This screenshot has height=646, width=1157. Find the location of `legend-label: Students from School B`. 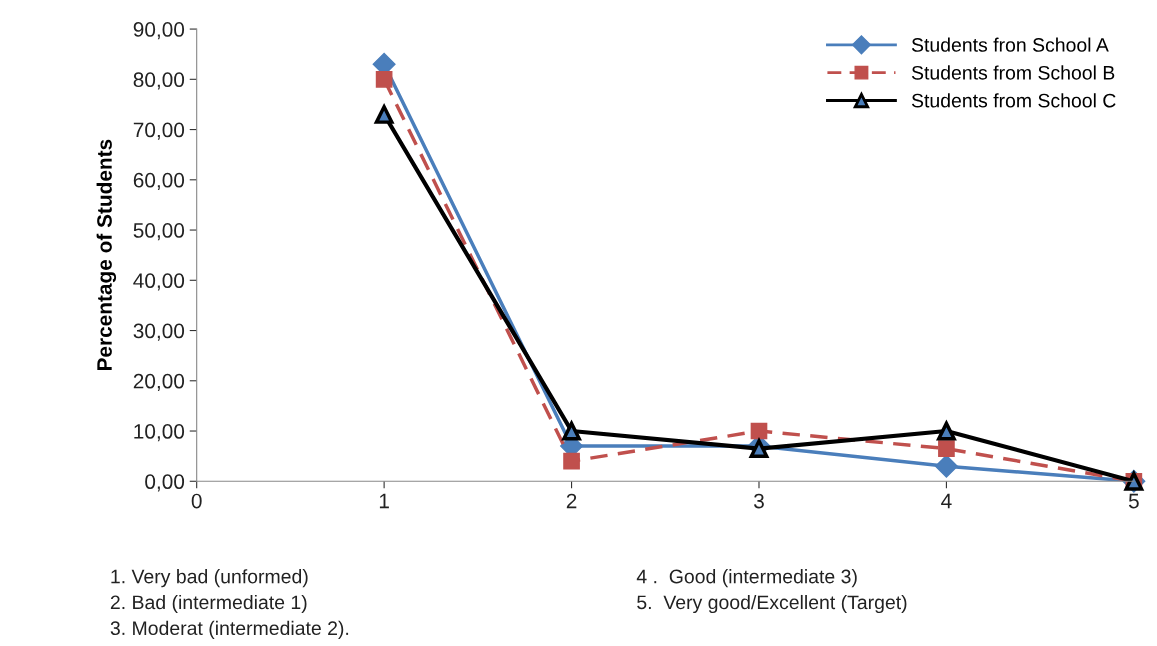

legend-label: Students from School B is located at coordinates (1013, 72).